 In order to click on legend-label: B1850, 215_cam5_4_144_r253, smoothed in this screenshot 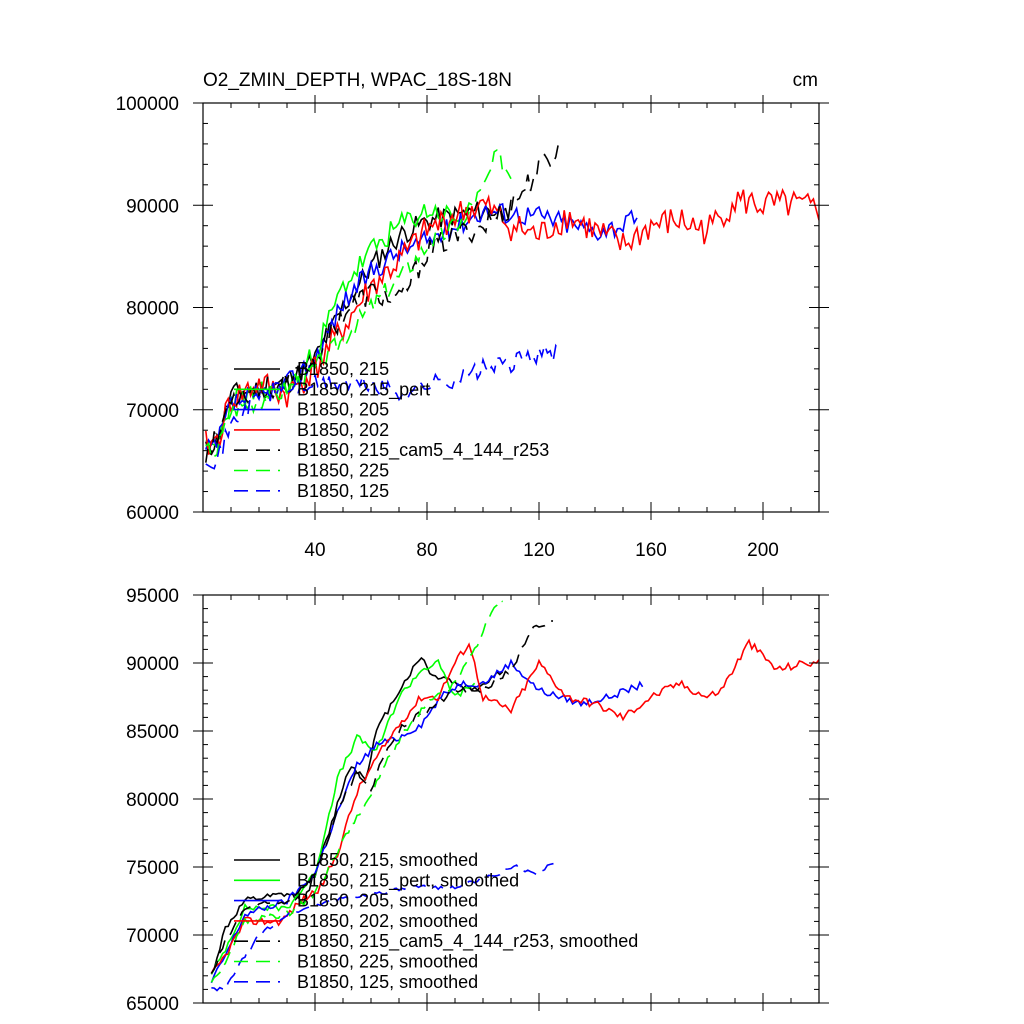, I will do `click(467, 941)`.